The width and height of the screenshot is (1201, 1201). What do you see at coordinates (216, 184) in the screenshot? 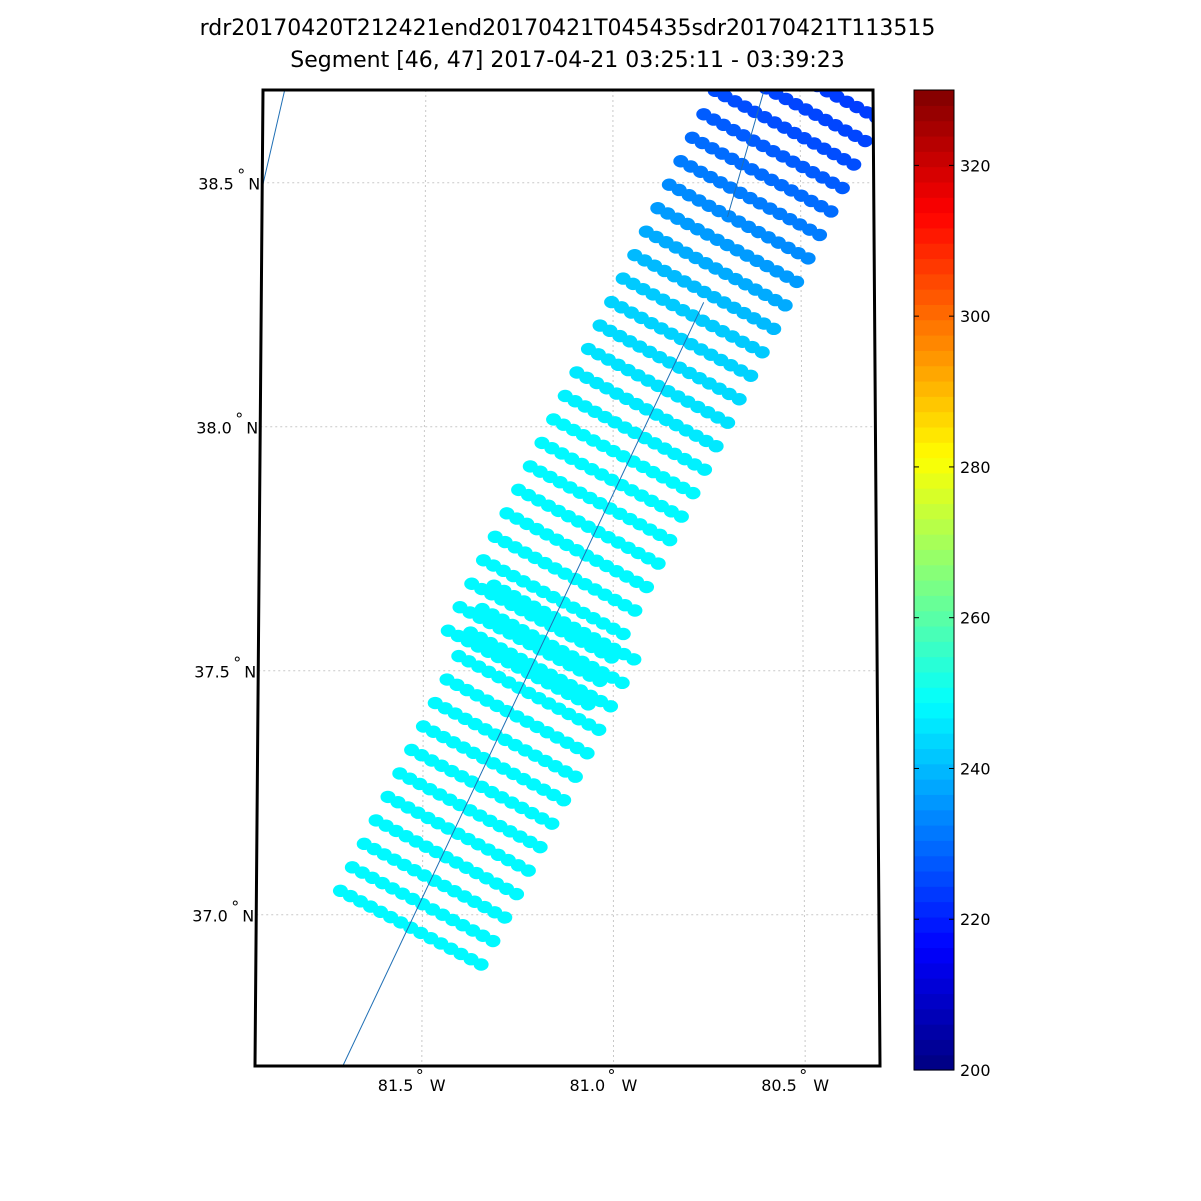
I see `lat-tick-label: 38.5` at bounding box center [216, 184].